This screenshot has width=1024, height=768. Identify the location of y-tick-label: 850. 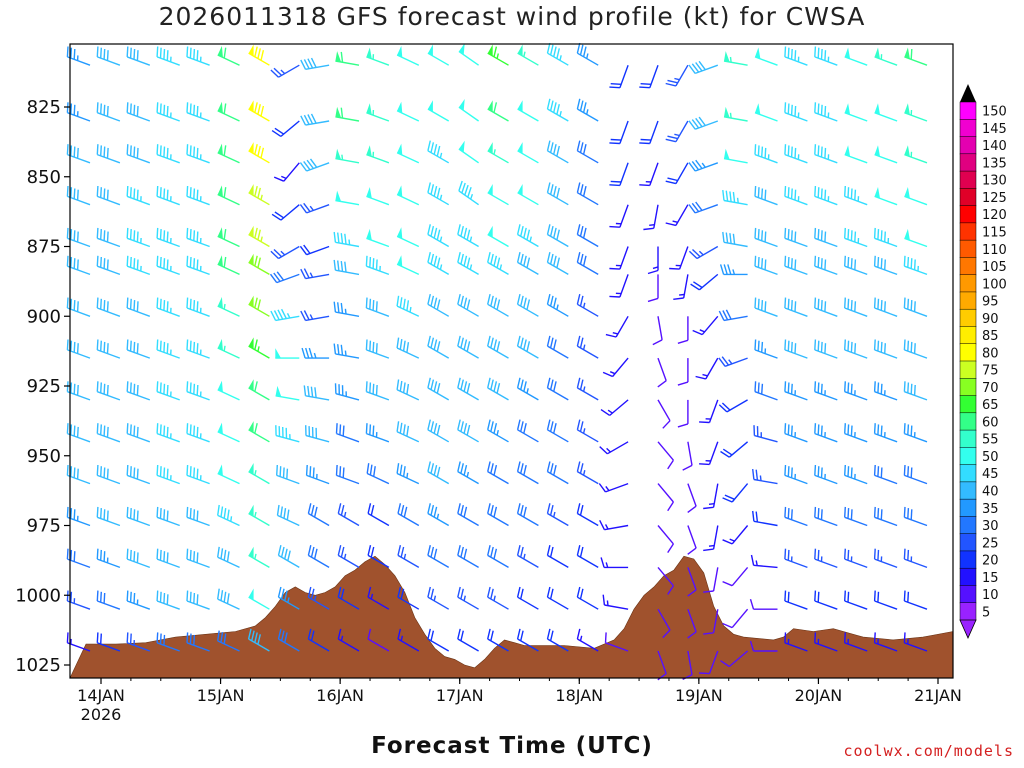
(44, 177).